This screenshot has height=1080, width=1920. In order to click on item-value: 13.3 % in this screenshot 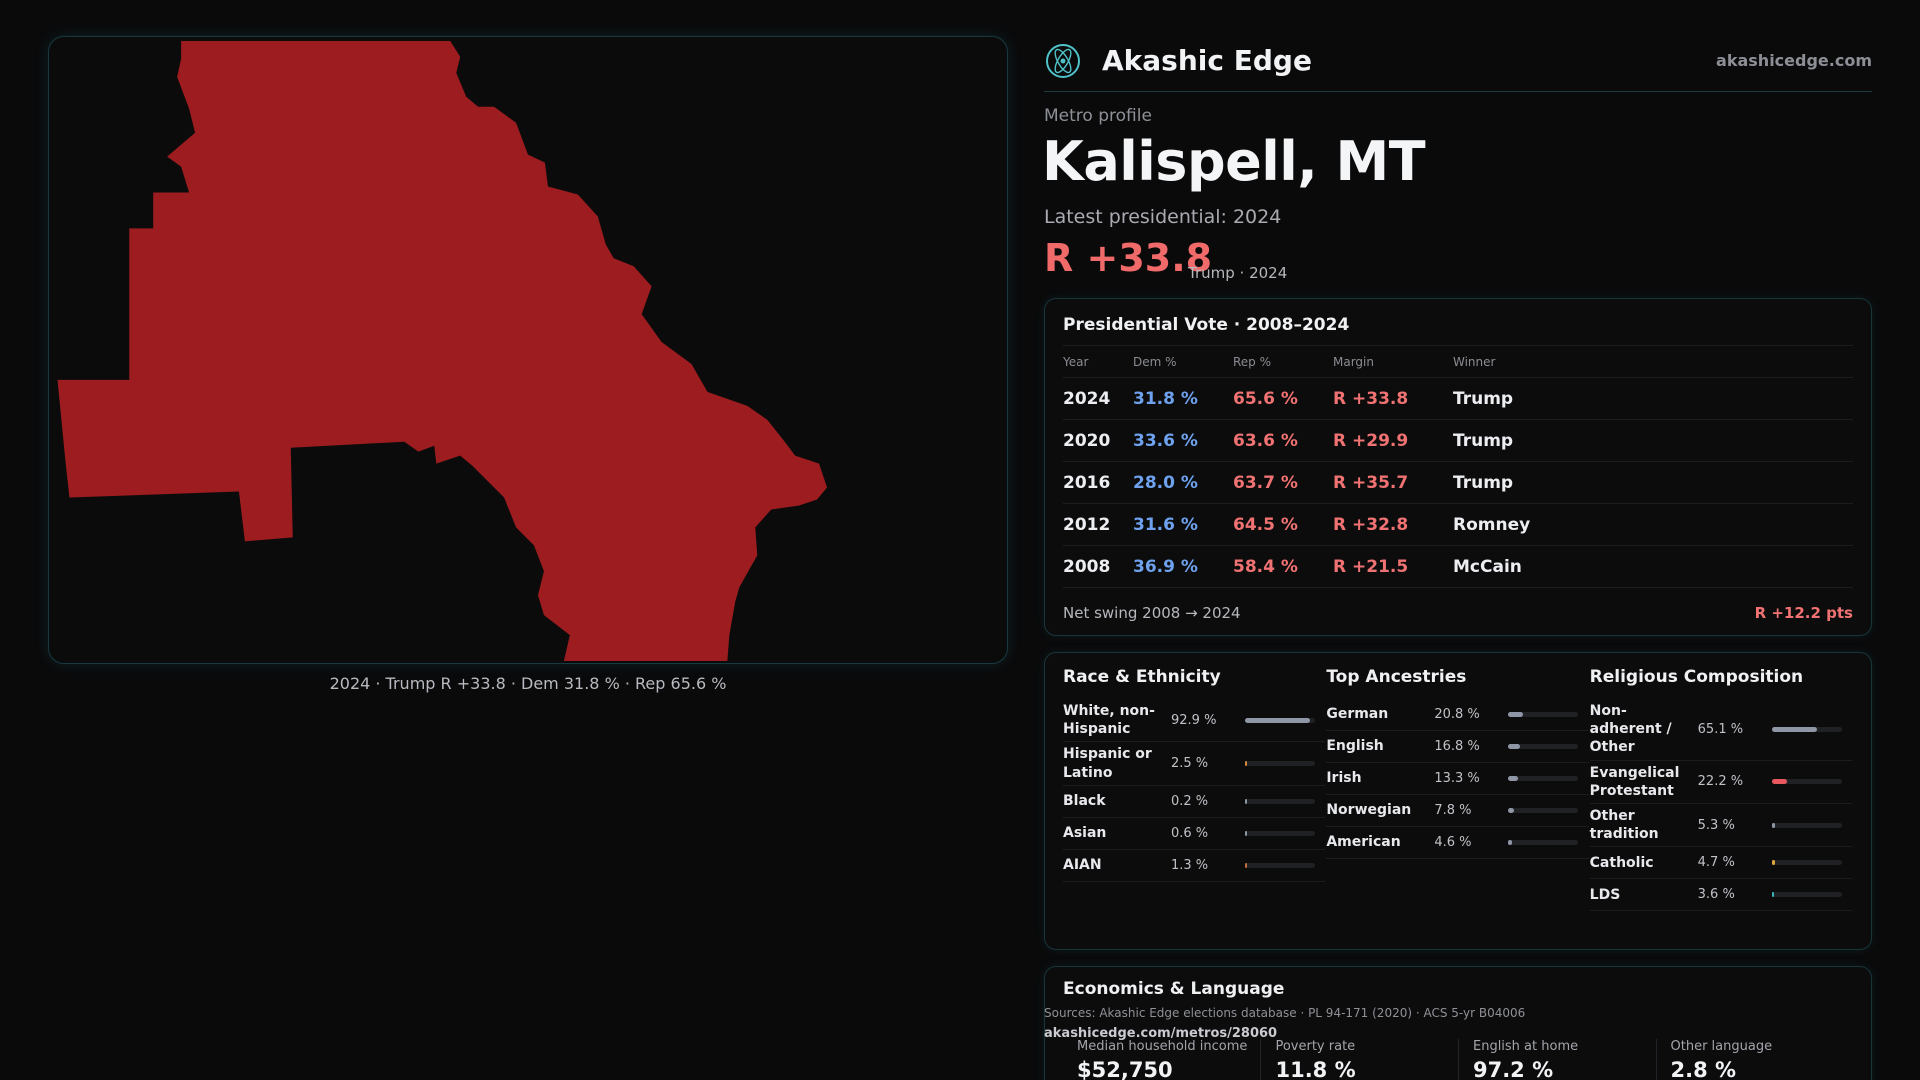, I will do `click(1457, 778)`.